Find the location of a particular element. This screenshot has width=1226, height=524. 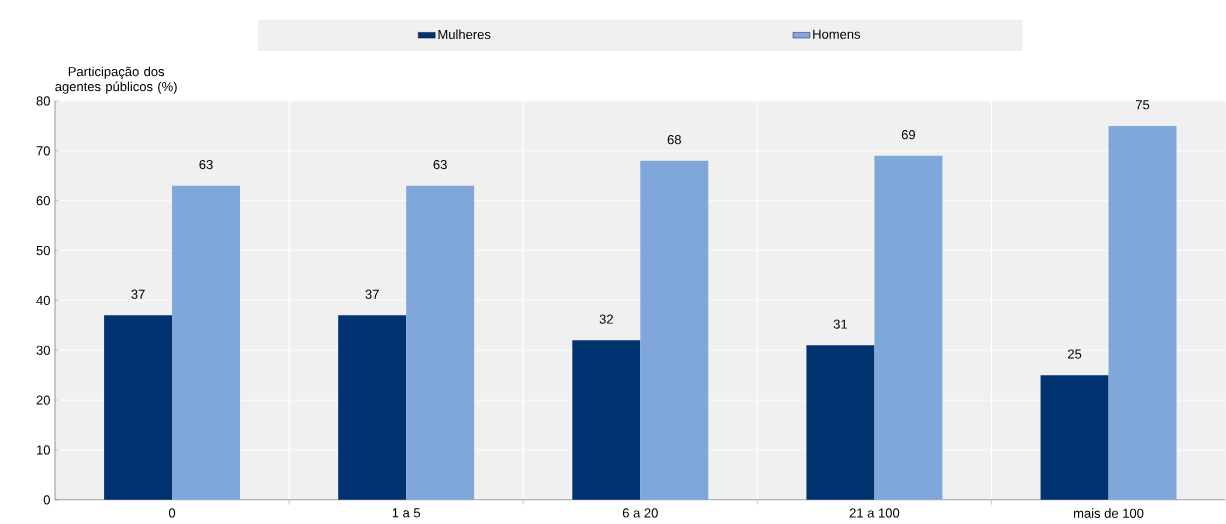

y-tick-label: 10 is located at coordinates (43, 450).